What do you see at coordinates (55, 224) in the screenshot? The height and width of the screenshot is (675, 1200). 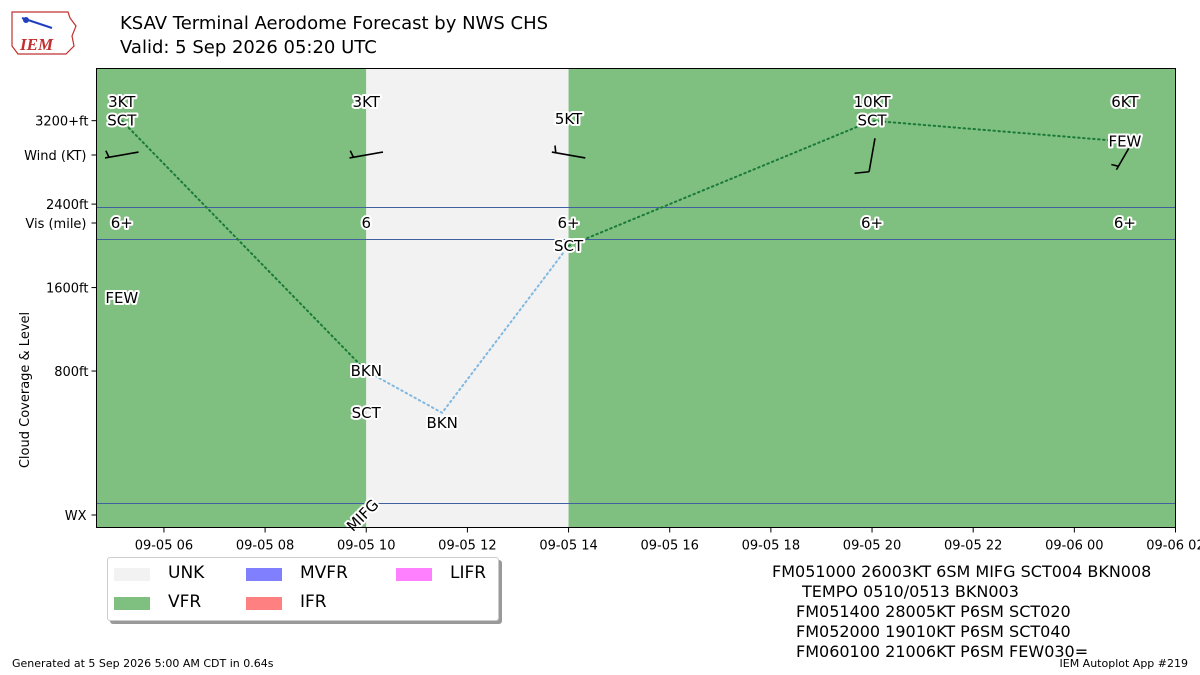 I see `row-label-vis: Vis (mile)` at bounding box center [55, 224].